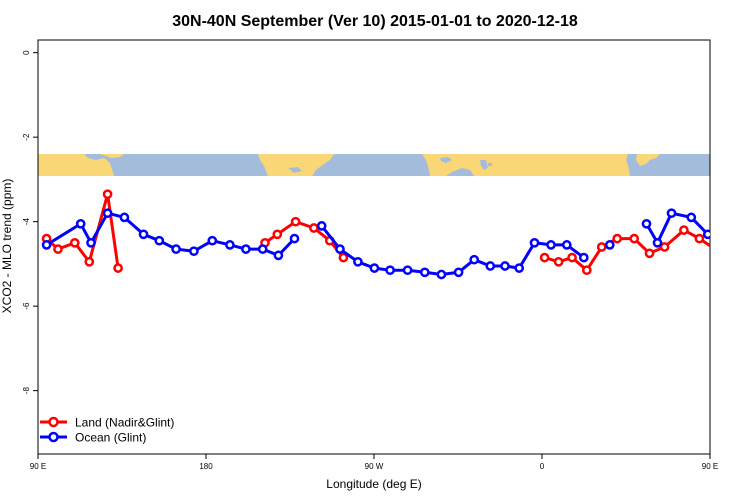  Describe the element at coordinates (26, 222) in the screenshot. I see `y-tick-label: -4` at that location.